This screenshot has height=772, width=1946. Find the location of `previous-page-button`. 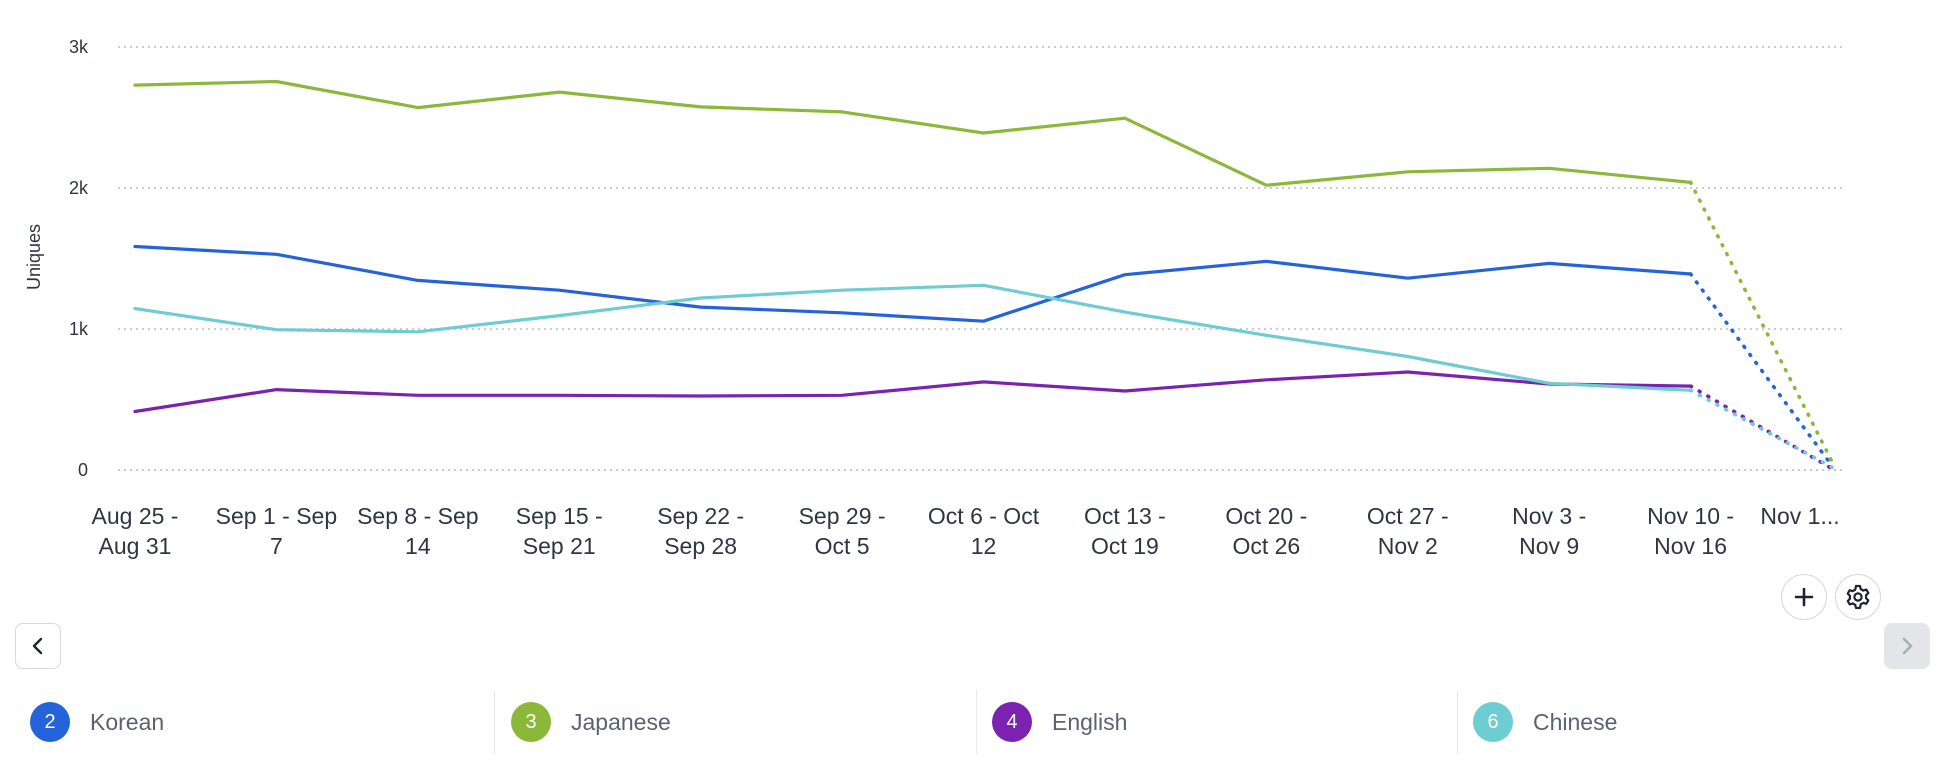

previous-page-button is located at coordinates (38, 646).